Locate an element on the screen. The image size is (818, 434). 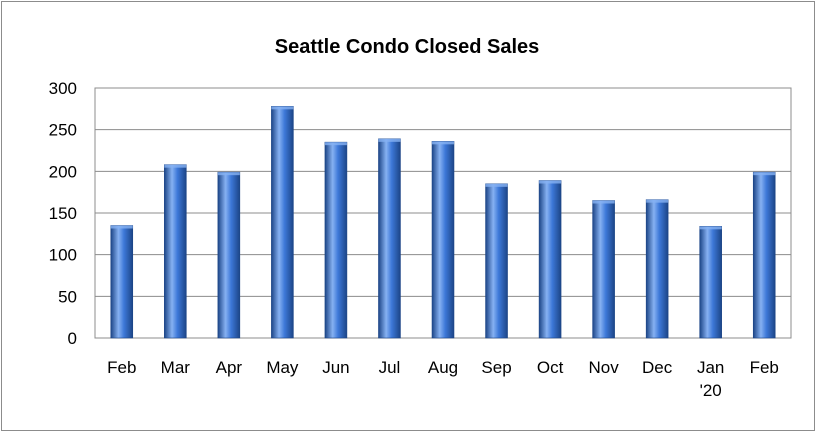
y-tick-label-150: 150 is located at coordinates (63, 213).